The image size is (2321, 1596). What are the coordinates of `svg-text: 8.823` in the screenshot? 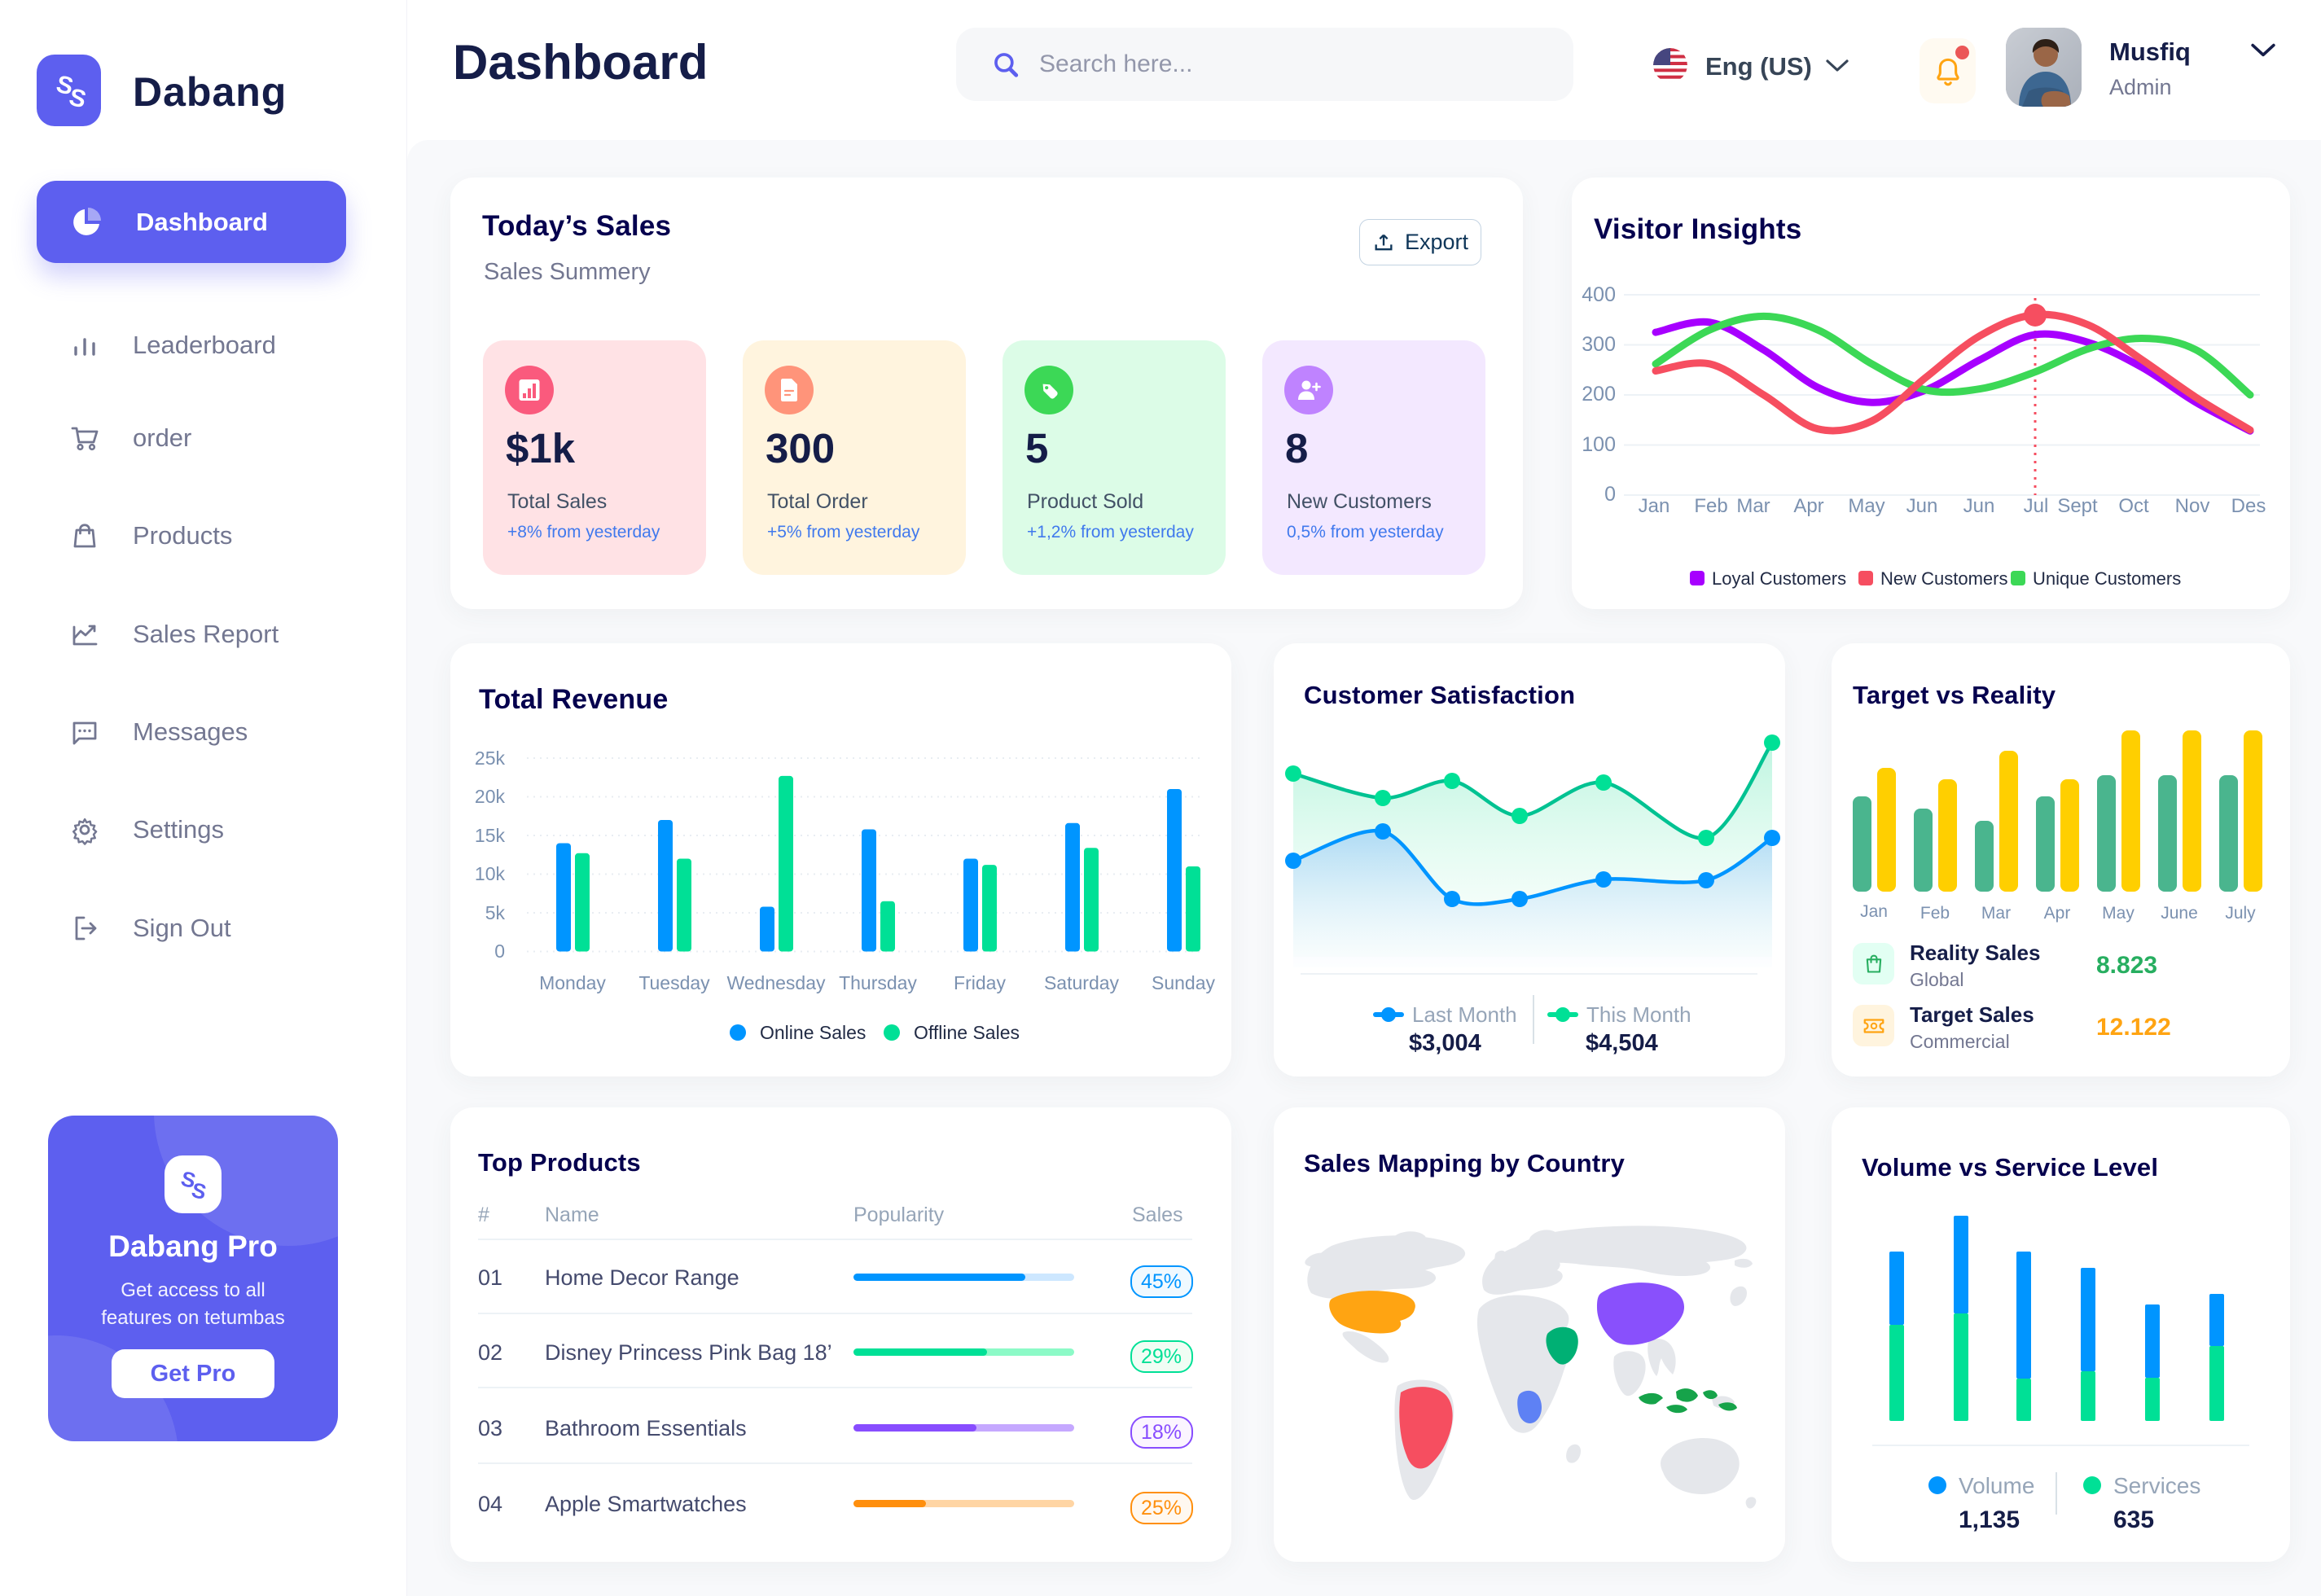 It's located at (2126, 965).